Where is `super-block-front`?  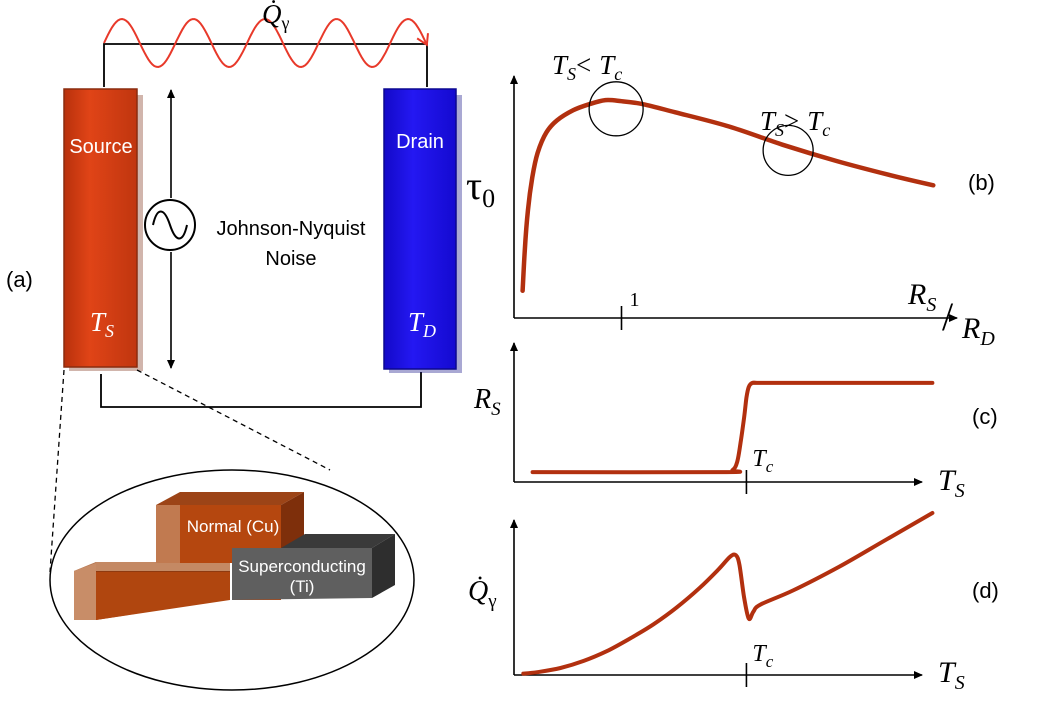
super-block-front is located at coordinates (302, 574).